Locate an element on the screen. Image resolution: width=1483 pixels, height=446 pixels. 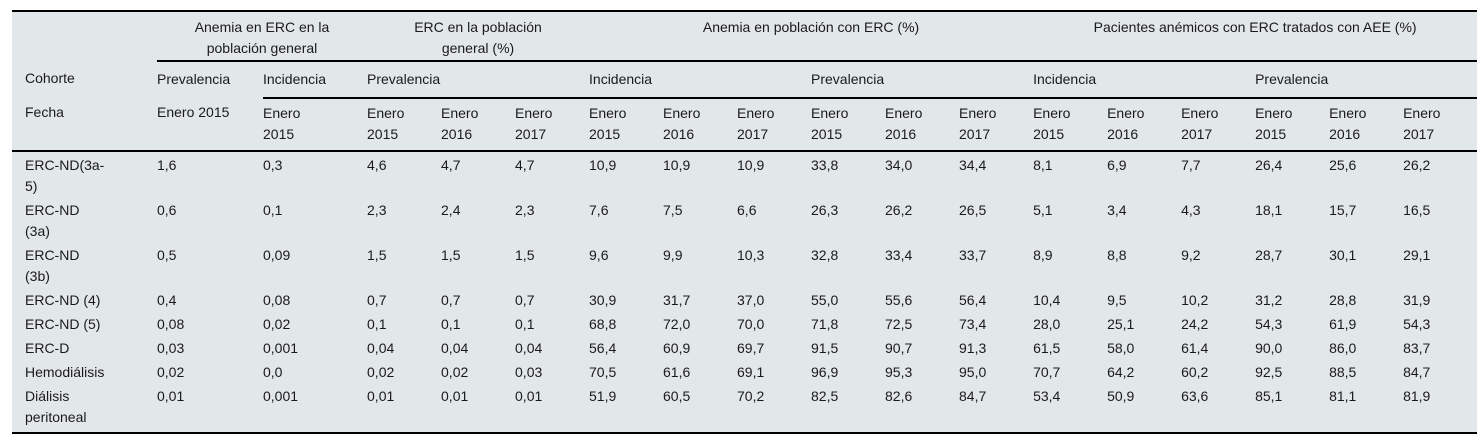
date-header-col-5: Enero 2017 is located at coordinates (552, 125).